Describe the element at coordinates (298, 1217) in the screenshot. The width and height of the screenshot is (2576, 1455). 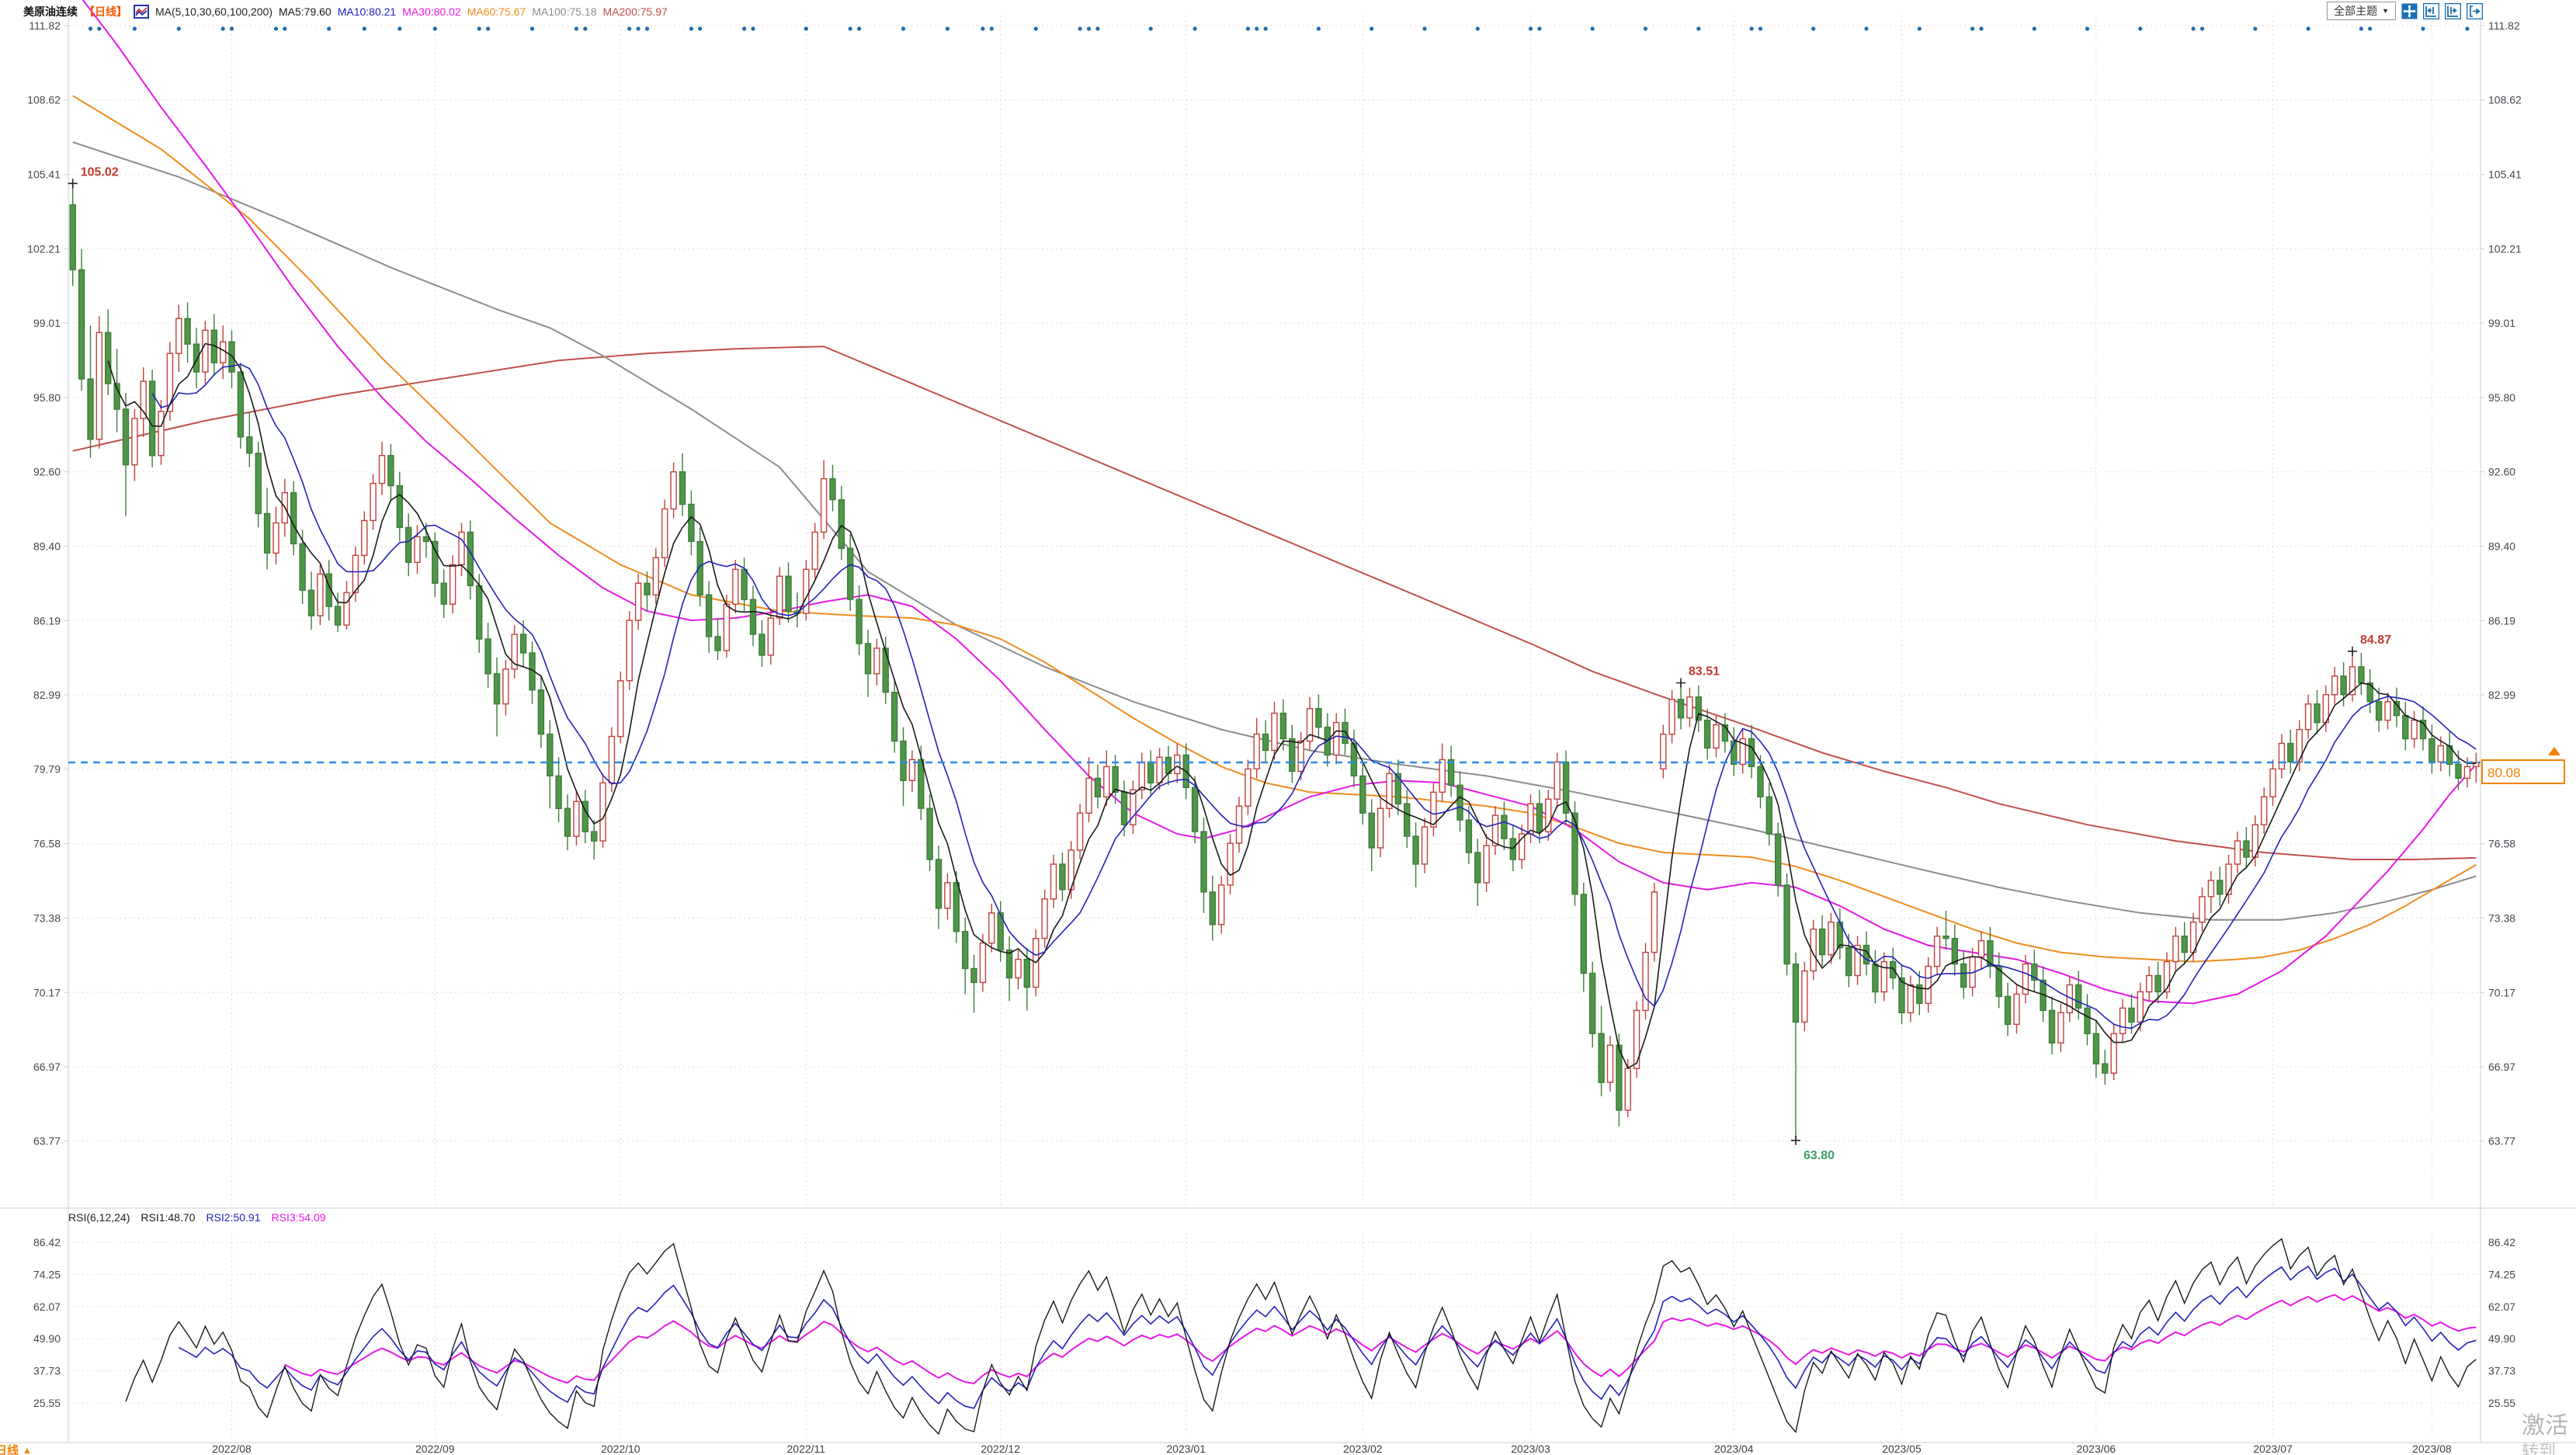
I see `rsi3-value-label: RSI3:54.09` at that location.